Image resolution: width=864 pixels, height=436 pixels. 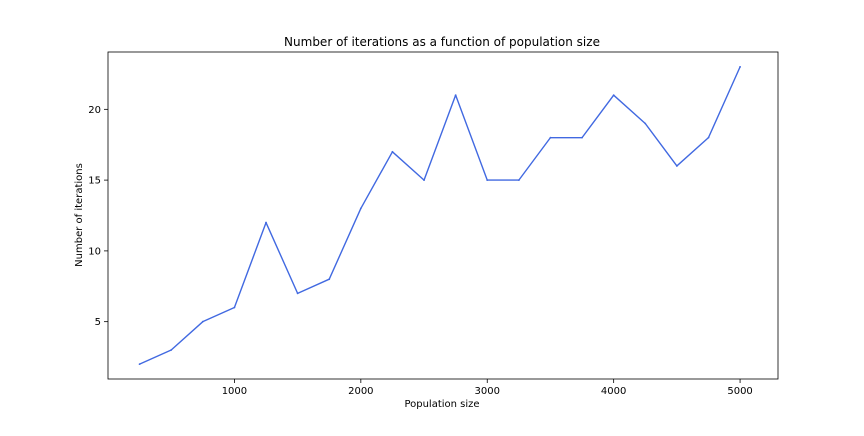 I want to click on y-tick-label: 5, so click(x=98, y=322).